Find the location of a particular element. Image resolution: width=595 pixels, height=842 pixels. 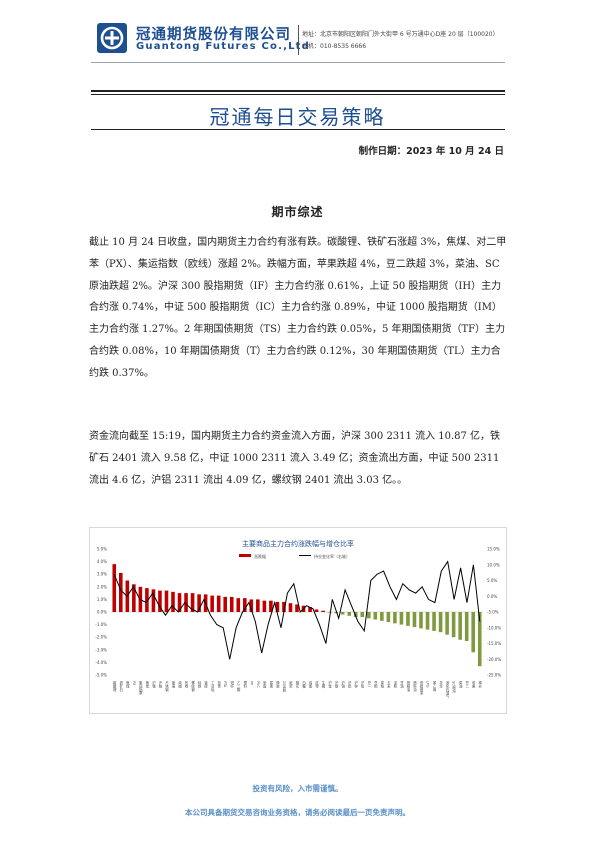

category-label: 沥青 is located at coordinates (218, 684).